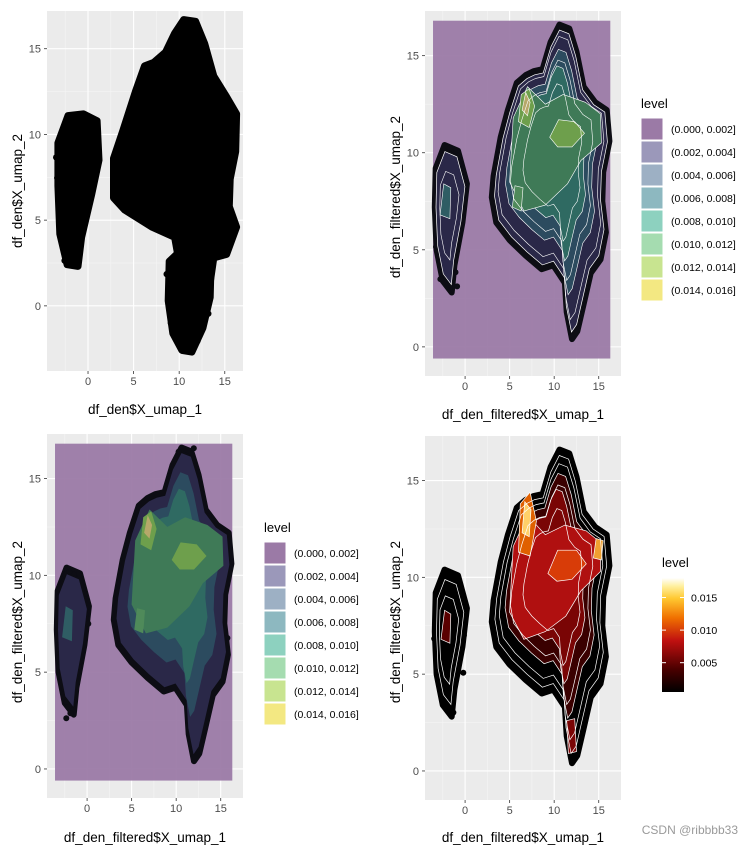  What do you see at coordinates (689, 830) in the screenshot?
I see `watermark: CSDN @ribbbb33` at bounding box center [689, 830].